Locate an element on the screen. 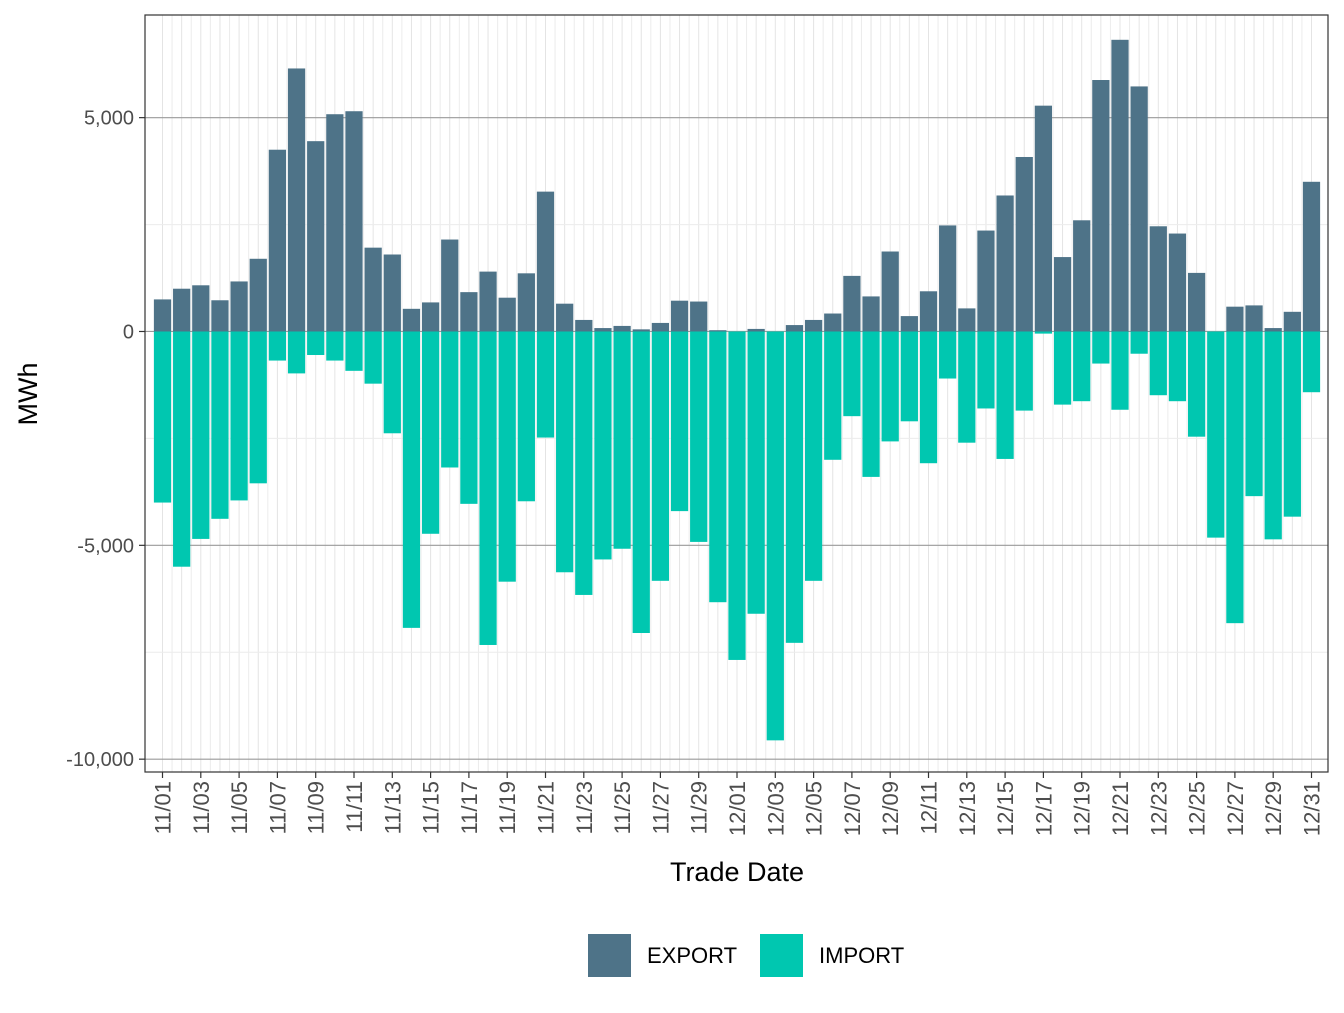 This screenshot has height=1013, width=1344. x-tick-label: 11/09 is located at coordinates (316, 807).